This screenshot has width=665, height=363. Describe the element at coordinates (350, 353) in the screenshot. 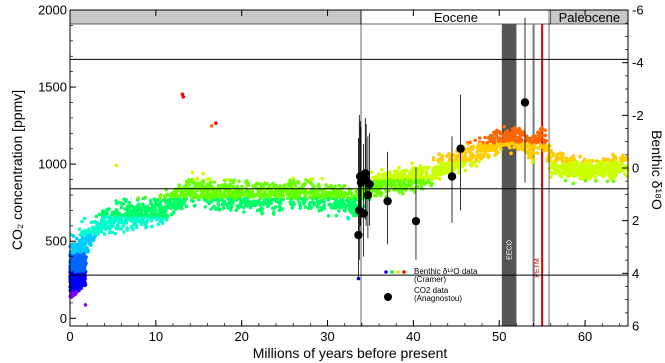

I see `x-axis-title: Millions of years before present` at that location.